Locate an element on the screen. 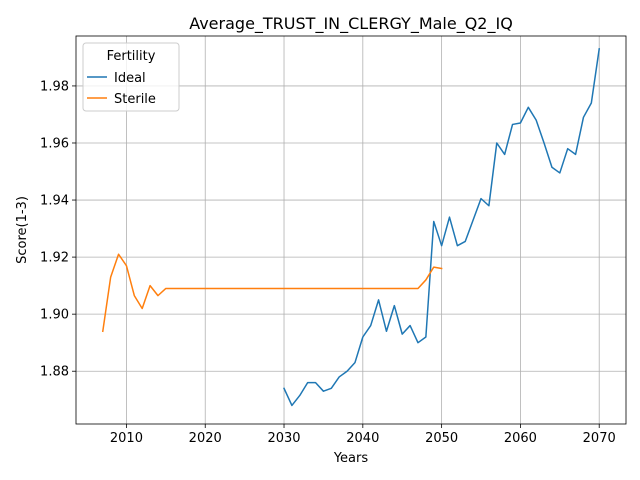 The height and width of the screenshot is (480, 640). y-tick-label: 1.88 is located at coordinates (54, 372).